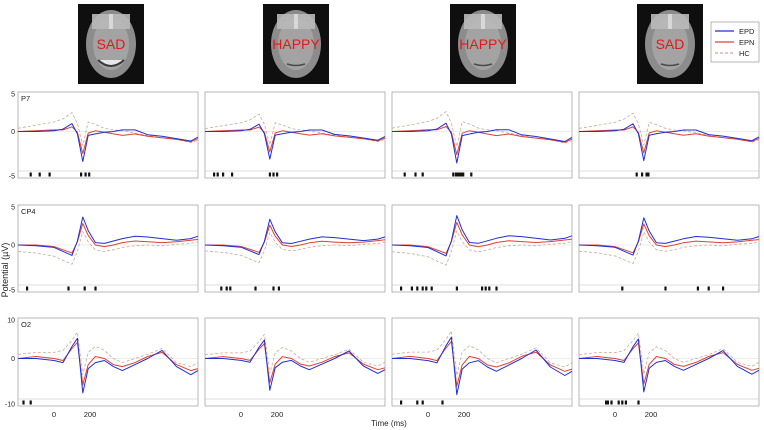  What do you see at coordinates (747, 31) in the screenshot?
I see `legend-label: EPD` at bounding box center [747, 31].